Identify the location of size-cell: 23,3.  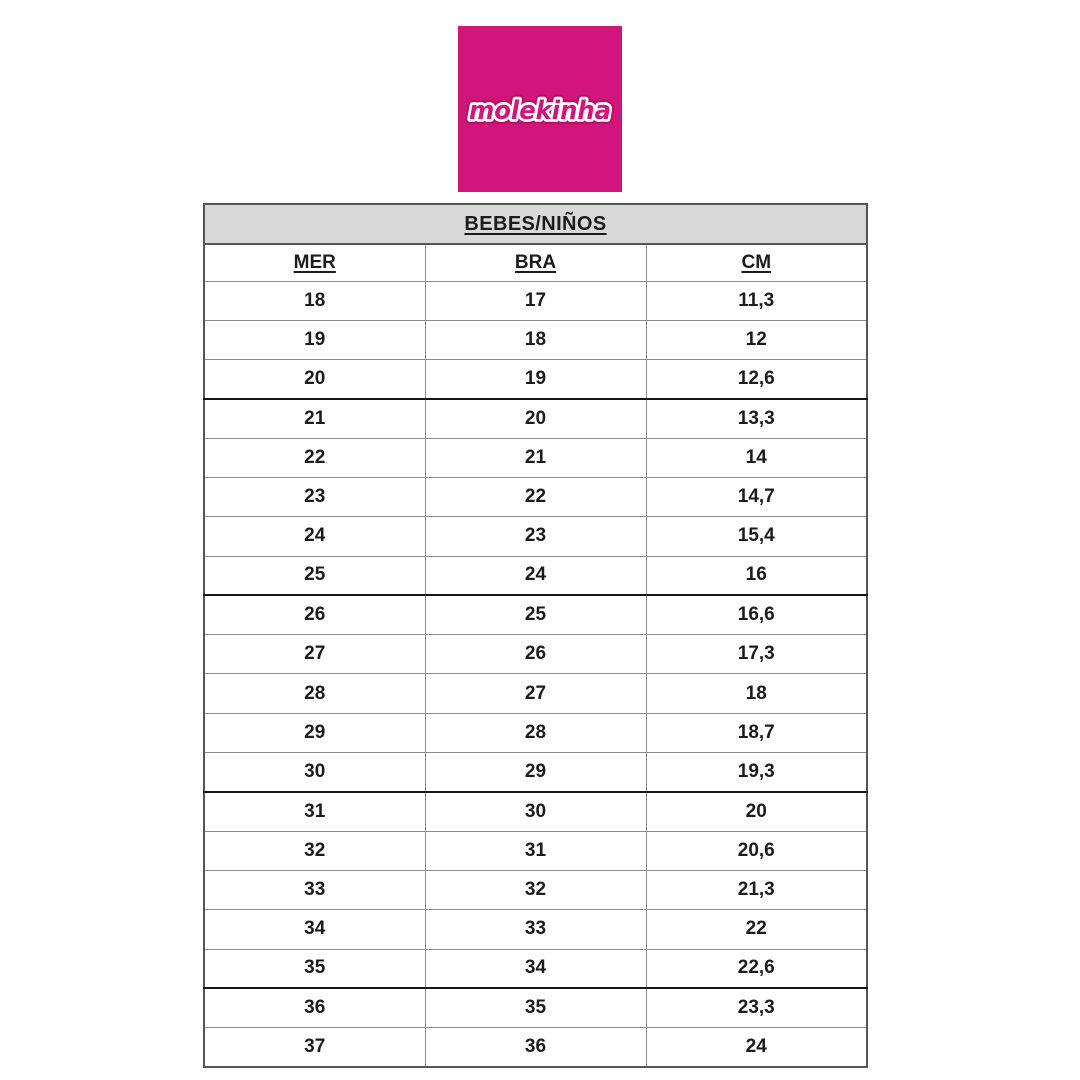
(756, 1008).